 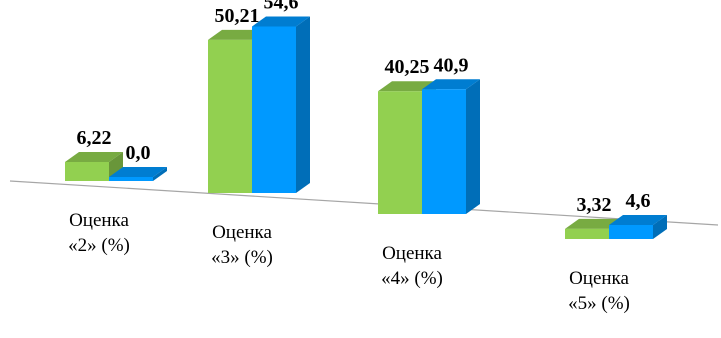 I want to click on data-label: 0,0, so click(x=138, y=153).